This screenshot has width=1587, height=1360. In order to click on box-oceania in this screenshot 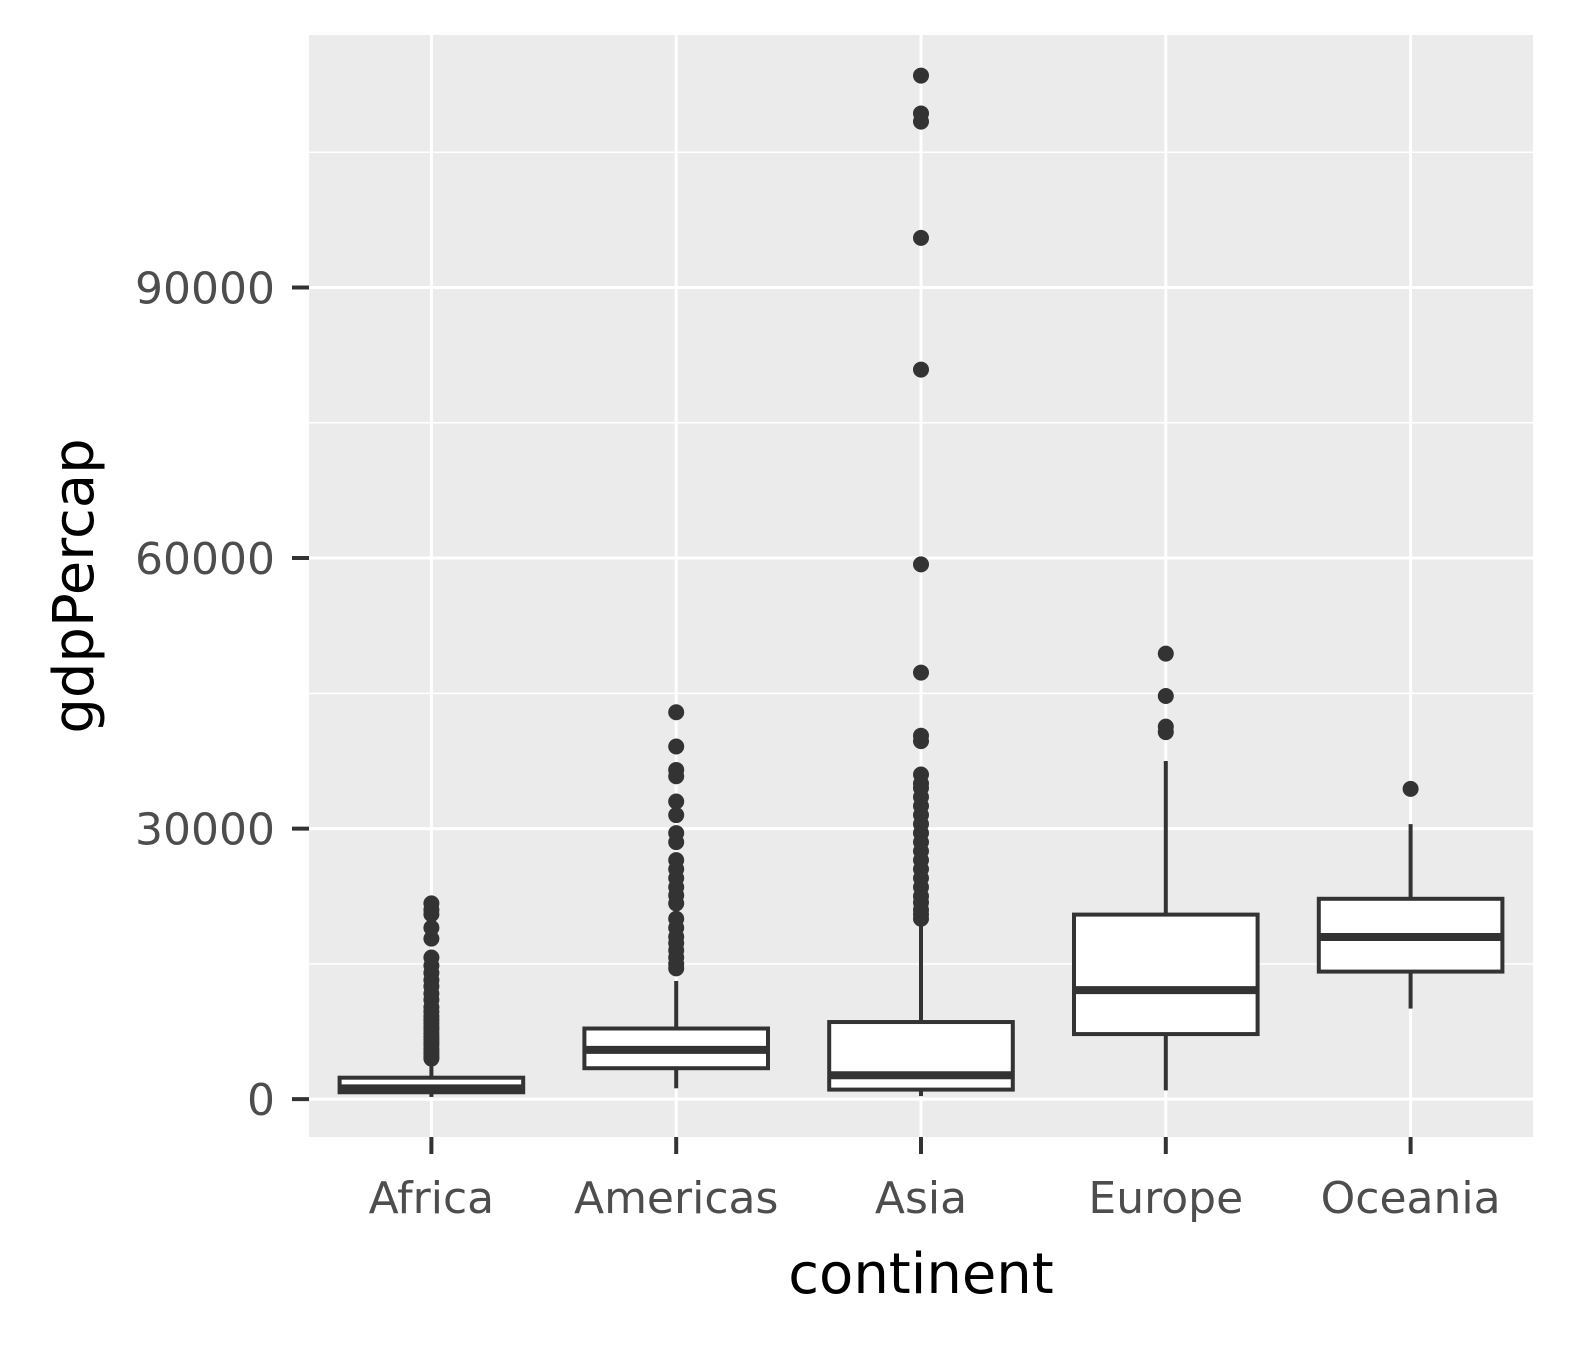, I will do `click(1410, 894)`.